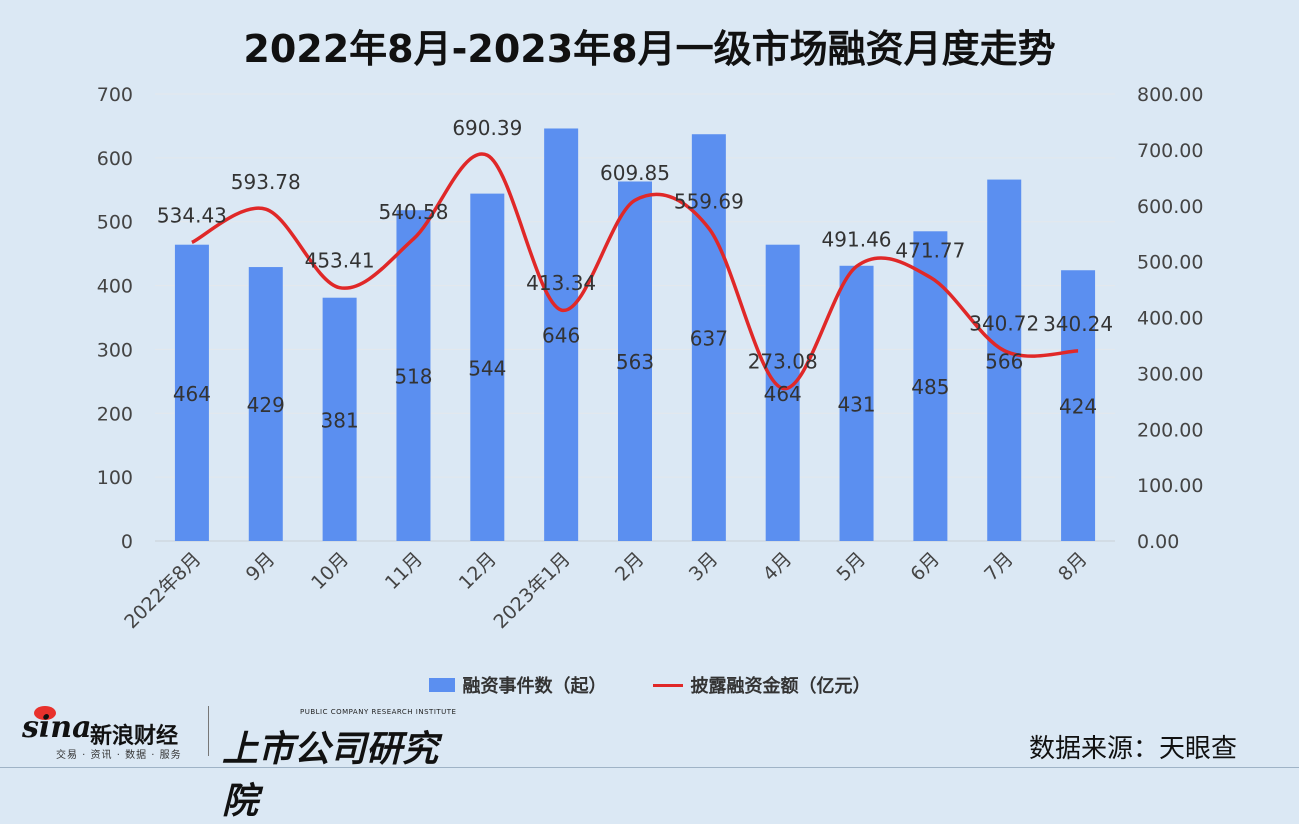 The height and width of the screenshot is (824, 1299). I want to click on line-data-label: 453.41, so click(340, 261).